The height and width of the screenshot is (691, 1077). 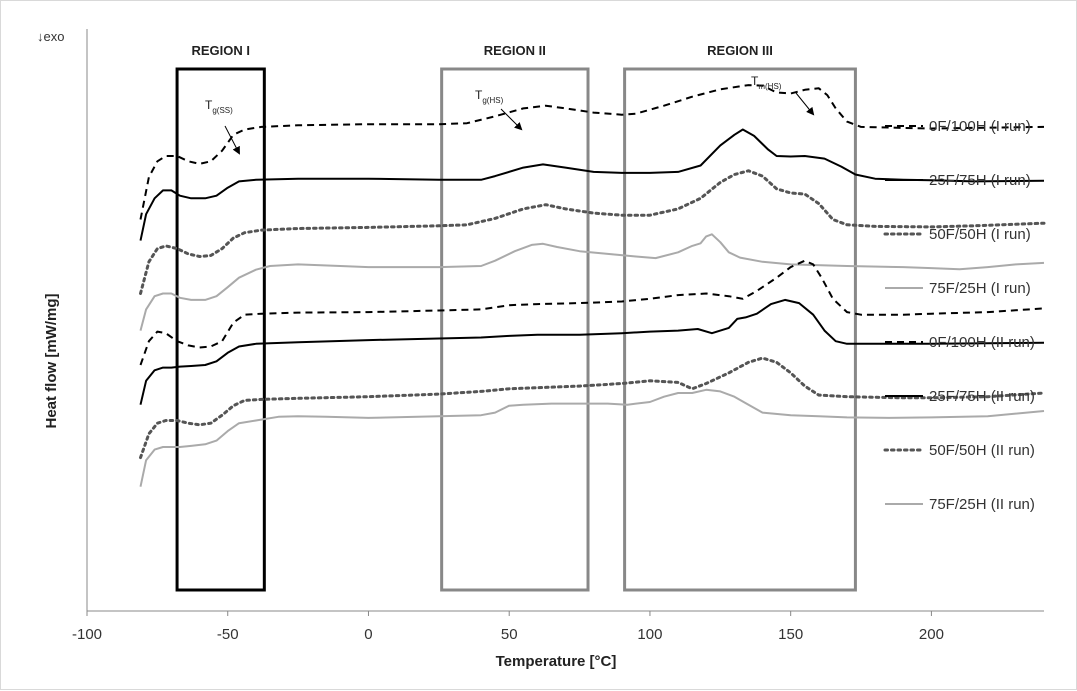 What do you see at coordinates (980, 288) in the screenshot?
I see `legend-label: 75F/25H (I run)` at bounding box center [980, 288].